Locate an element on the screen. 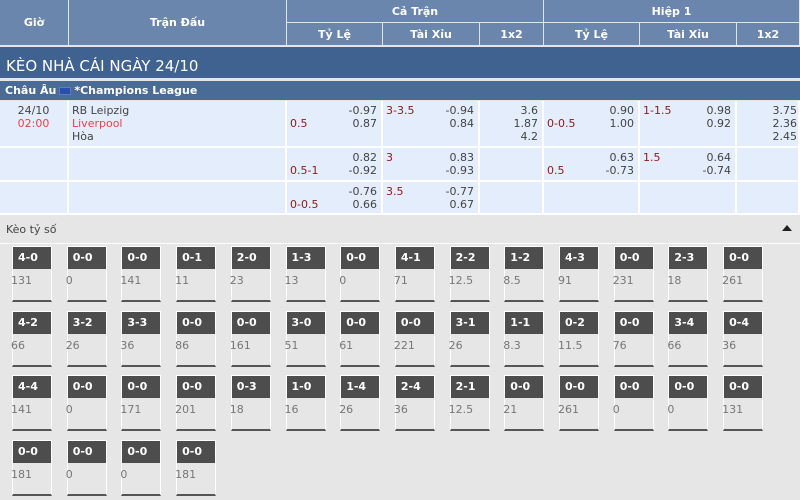  score-card: 0-0 231 is located at coordinates (633, 274).